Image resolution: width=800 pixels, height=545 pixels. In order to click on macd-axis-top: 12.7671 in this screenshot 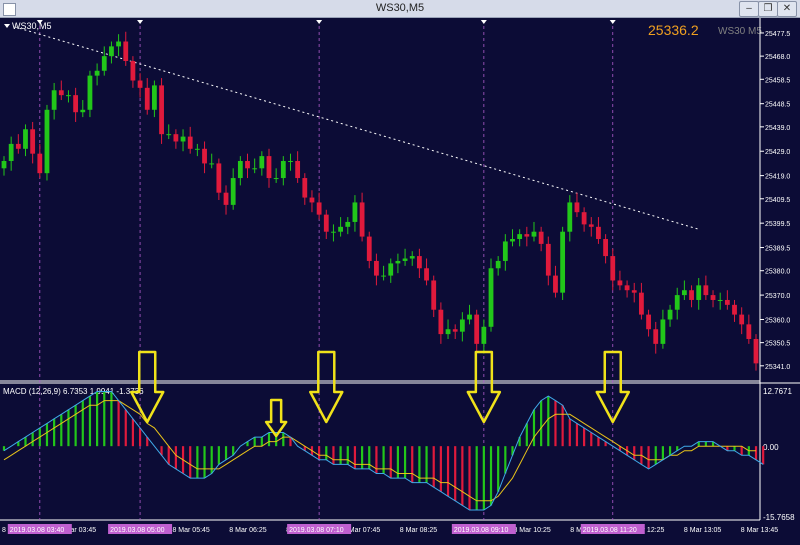, I will do `click(777, 391)`.